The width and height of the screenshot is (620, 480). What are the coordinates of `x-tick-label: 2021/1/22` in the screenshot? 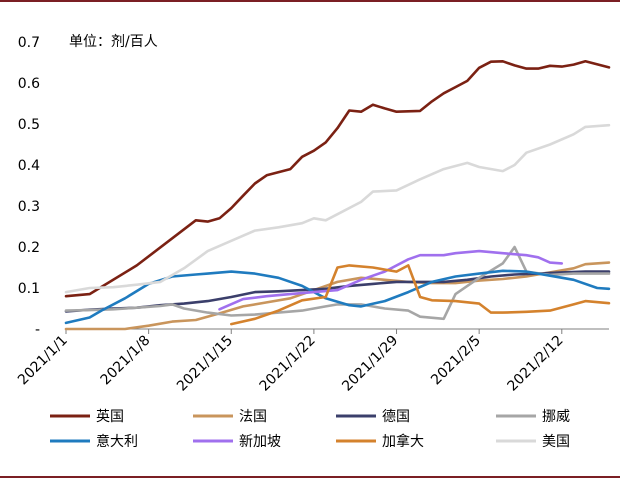 It's located at (288, 364).